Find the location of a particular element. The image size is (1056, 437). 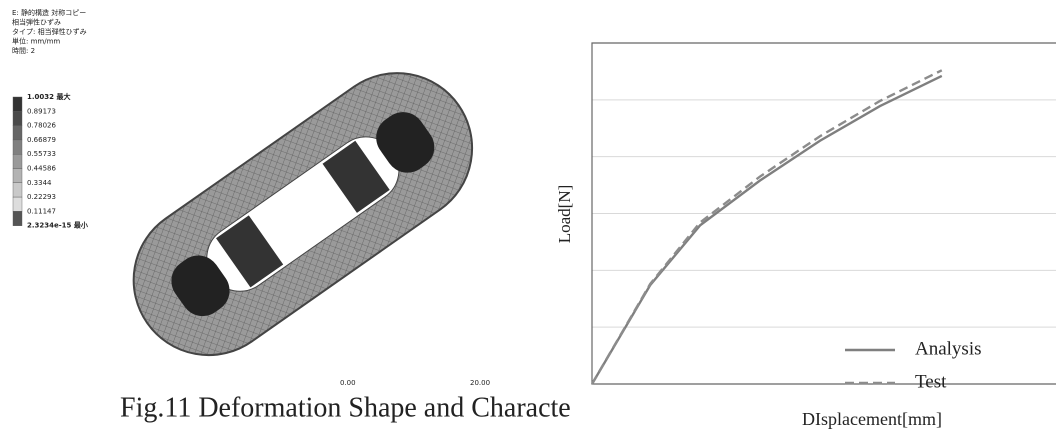

scale-label: 20.00 is located at coordinates (480, 383).